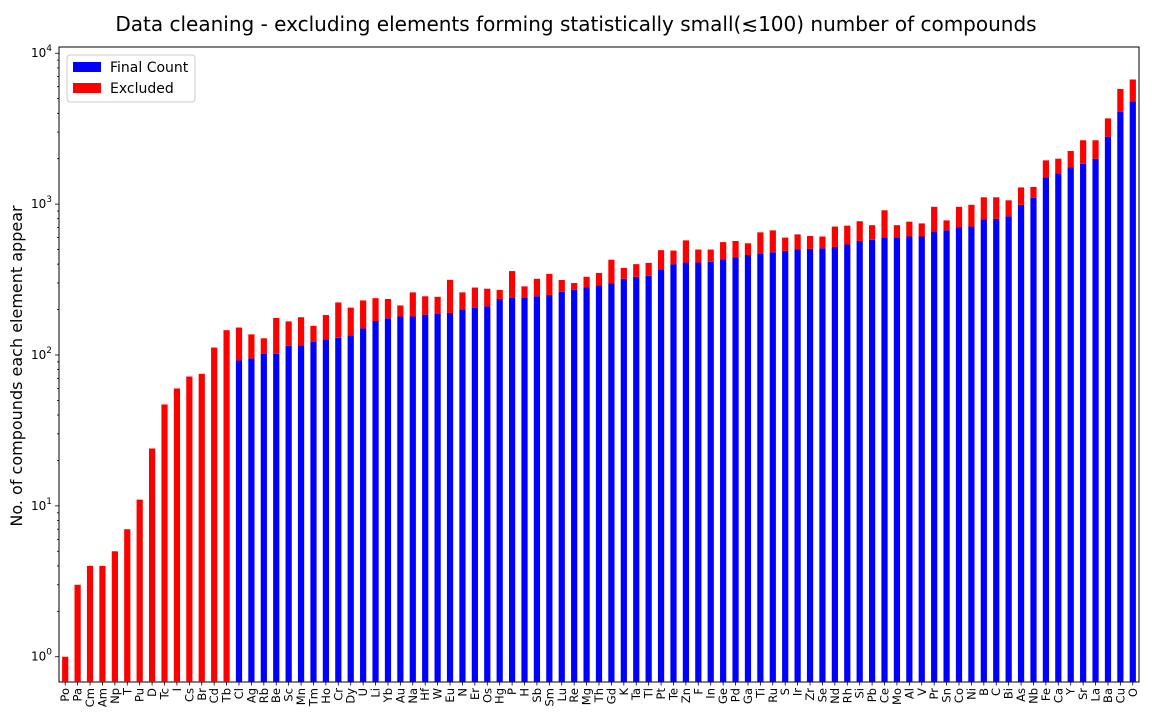  What do you see at coordinates (177, 689) in the screenshot?
I see `x-tick-label: I` at bounding box center [177, 689].